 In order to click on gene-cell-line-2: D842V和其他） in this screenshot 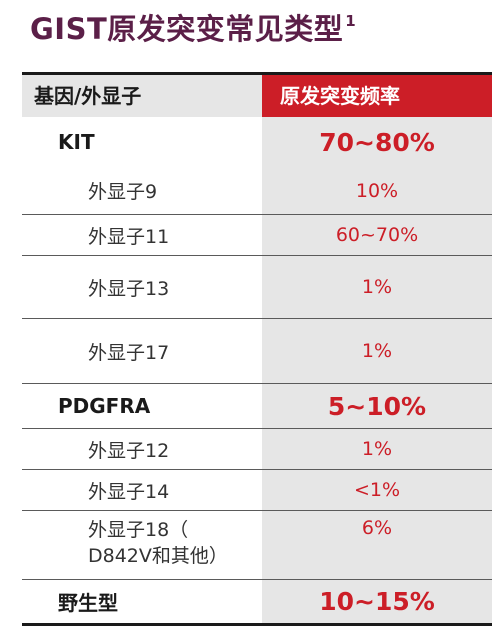, I will do `click(158, 556)`.